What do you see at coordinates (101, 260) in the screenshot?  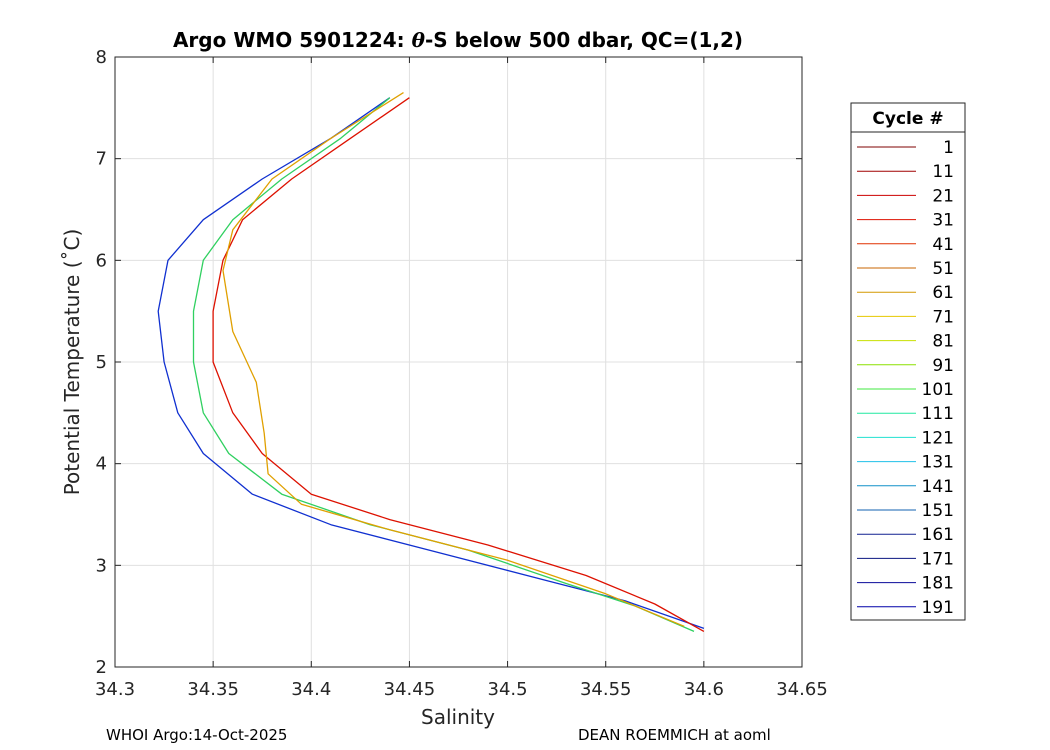 I see `y-tick-label: 6` at bounding box center [101, 260].